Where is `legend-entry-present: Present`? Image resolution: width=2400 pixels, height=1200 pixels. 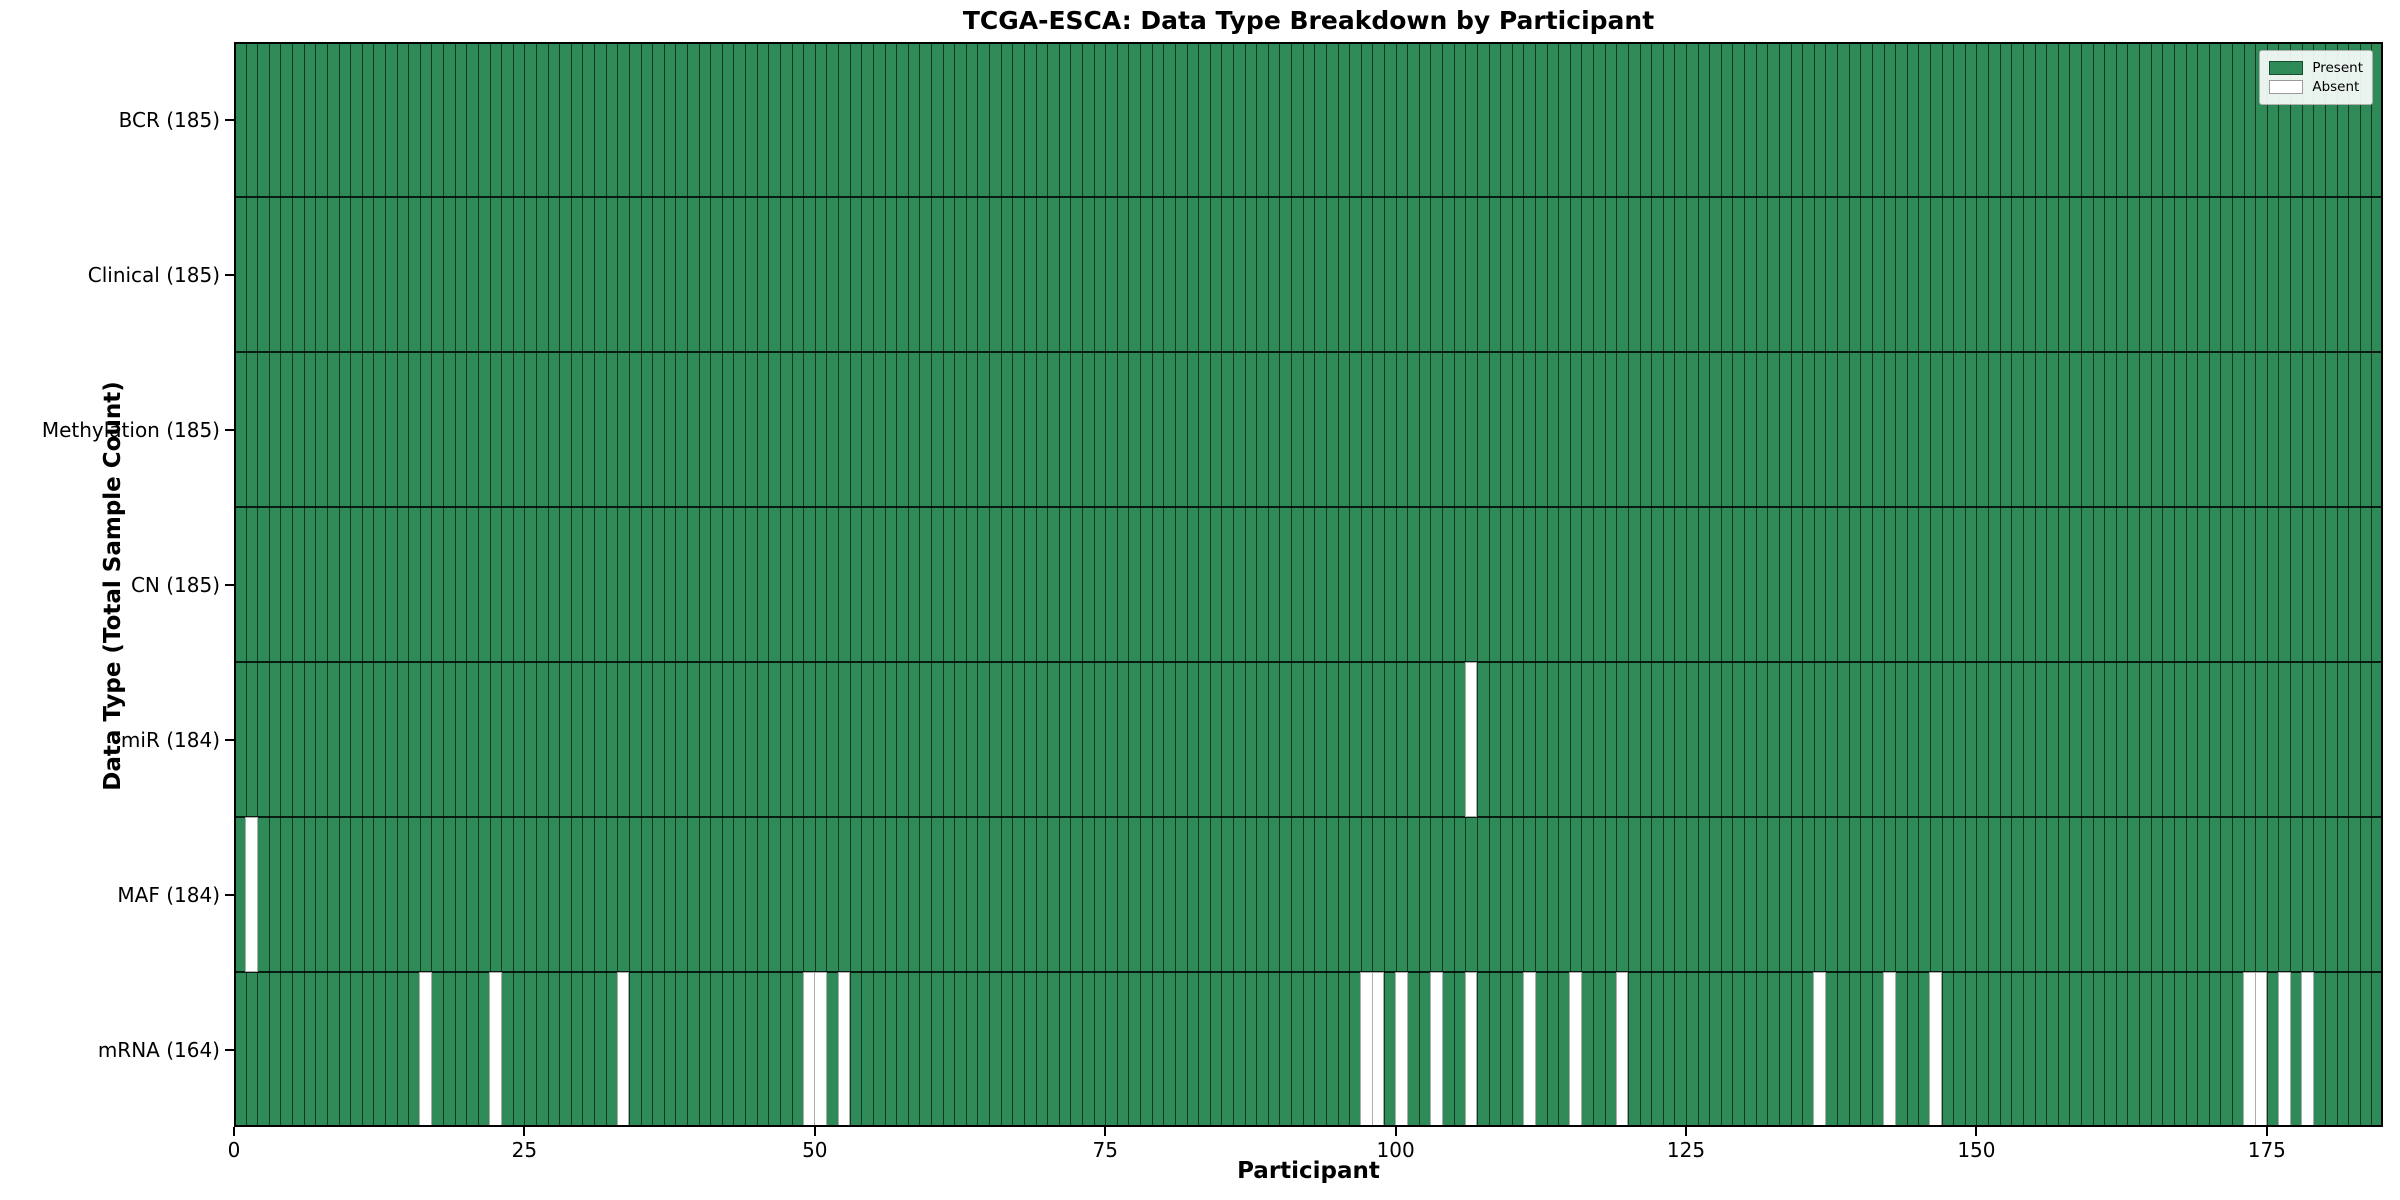 legend-entry-present: Present is located at coordinates (2316, 68).